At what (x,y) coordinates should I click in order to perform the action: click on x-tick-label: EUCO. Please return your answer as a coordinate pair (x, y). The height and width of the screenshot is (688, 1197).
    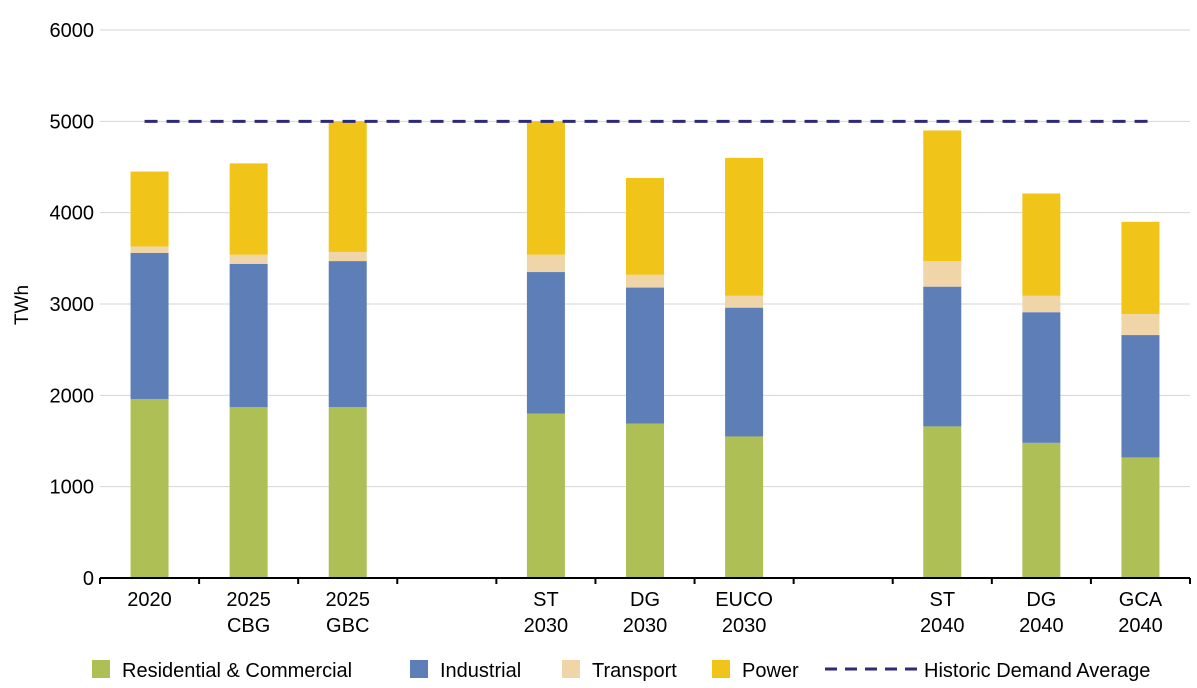
    Looking at the image, I should click on (744, 600).